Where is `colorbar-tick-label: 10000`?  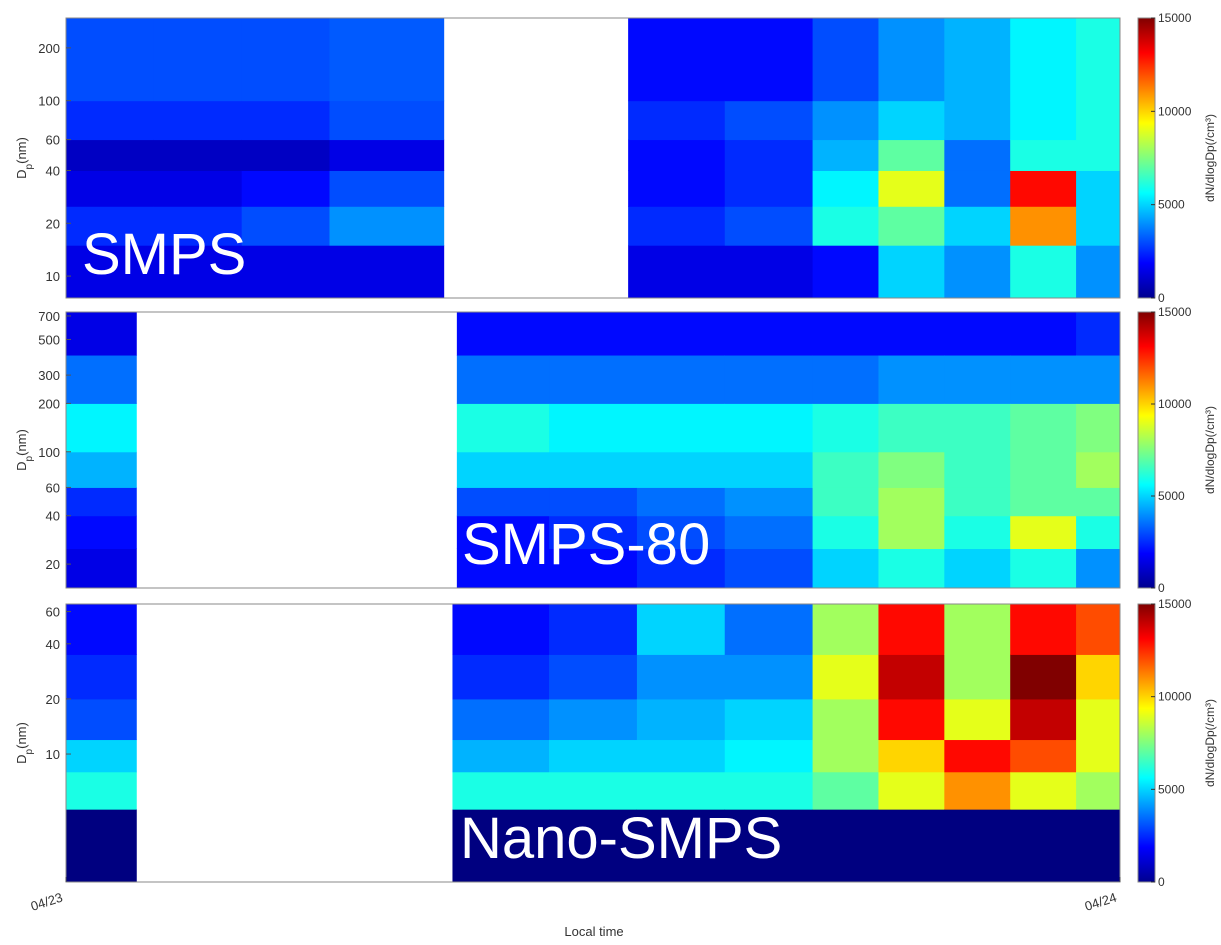
colorbar-tick-label: 10000 is located at coordinates (1175, 111).